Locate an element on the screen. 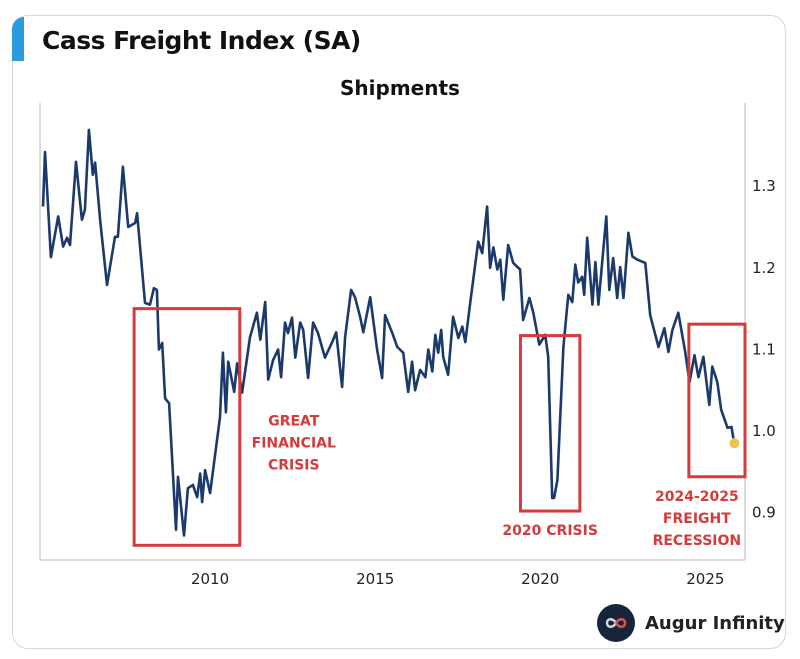 This screenshot has height=659, width=800. x-tick-label: 2010 is located at coordinates (210, 579).